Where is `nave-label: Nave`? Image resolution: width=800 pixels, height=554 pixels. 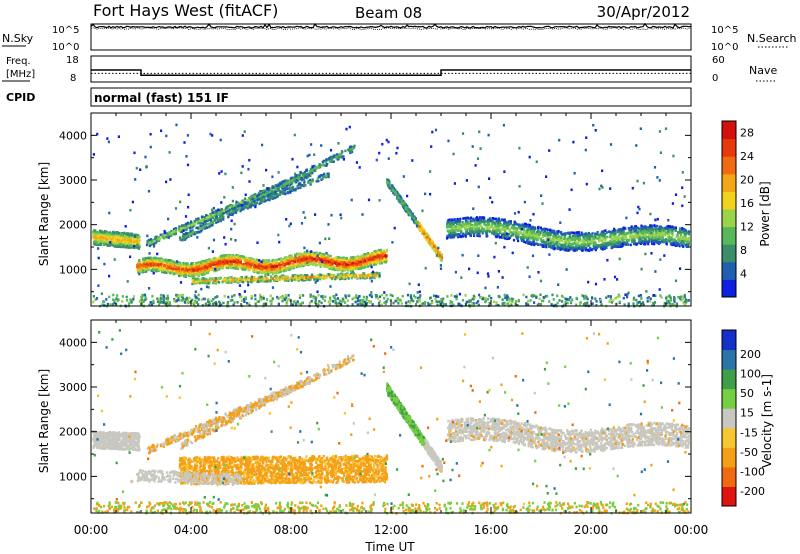 nave-label: Nave is located at coordinates (763, 70).